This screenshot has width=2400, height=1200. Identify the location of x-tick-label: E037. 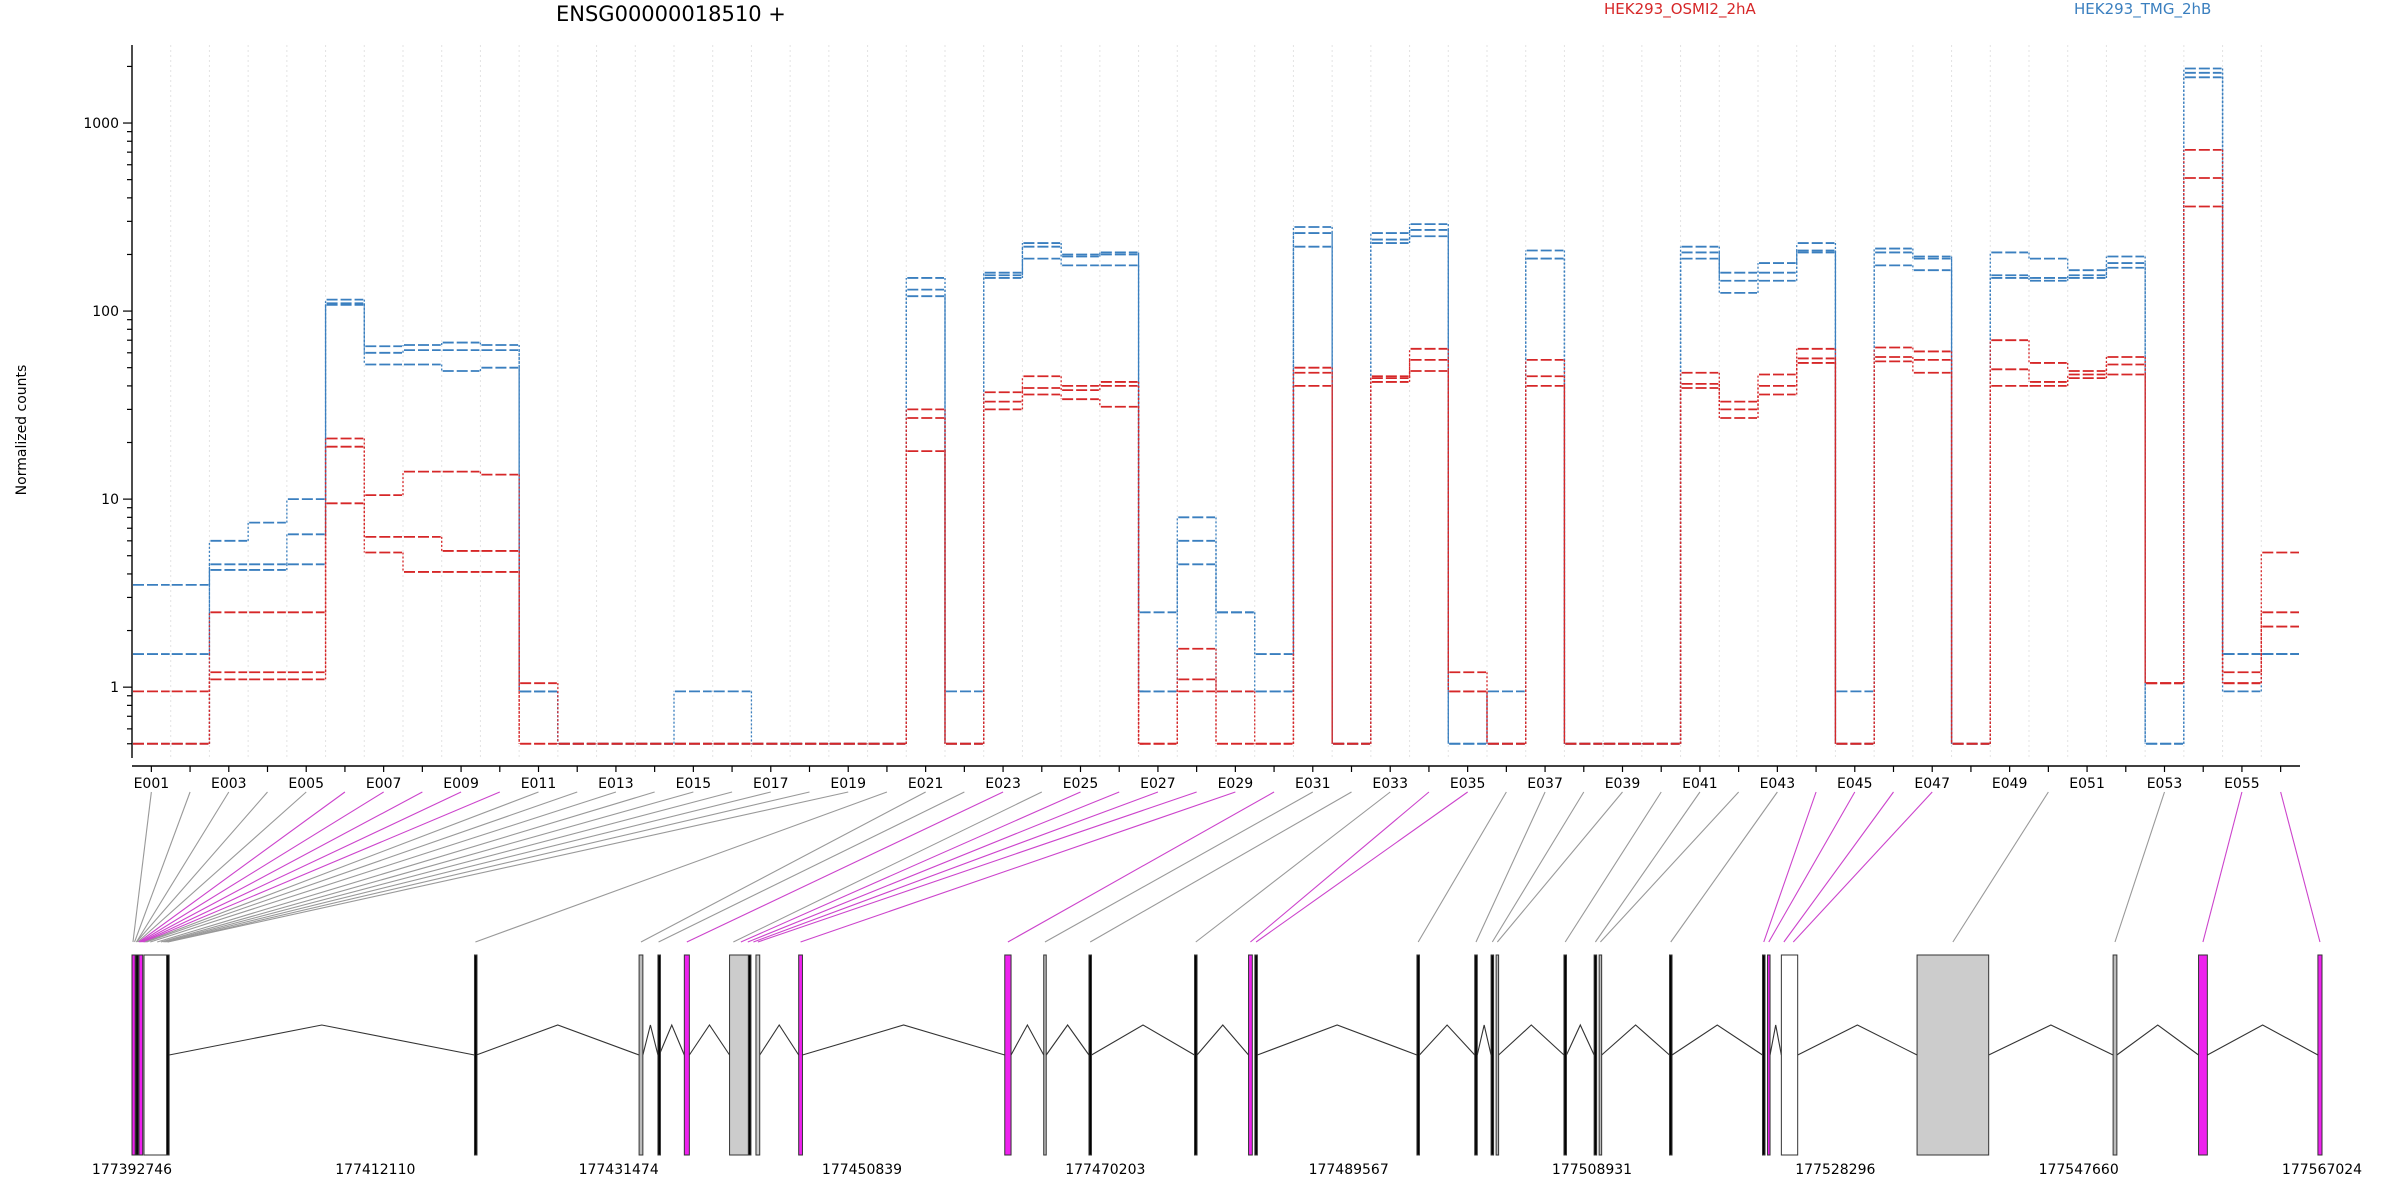
(1545, 784).